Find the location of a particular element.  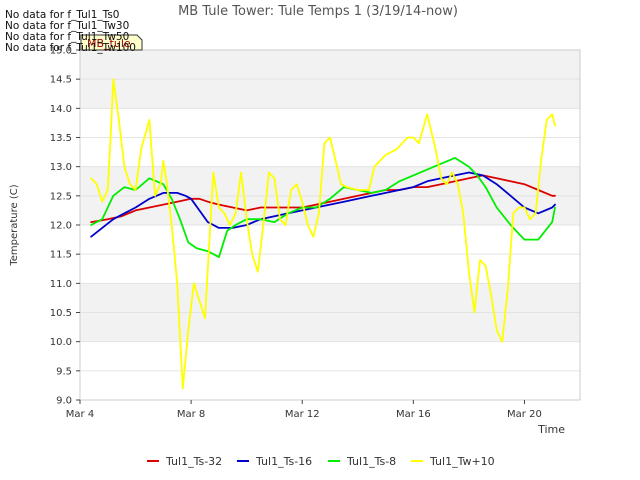

tooltip-label: MB_tule is located at coordinates (109, 43).